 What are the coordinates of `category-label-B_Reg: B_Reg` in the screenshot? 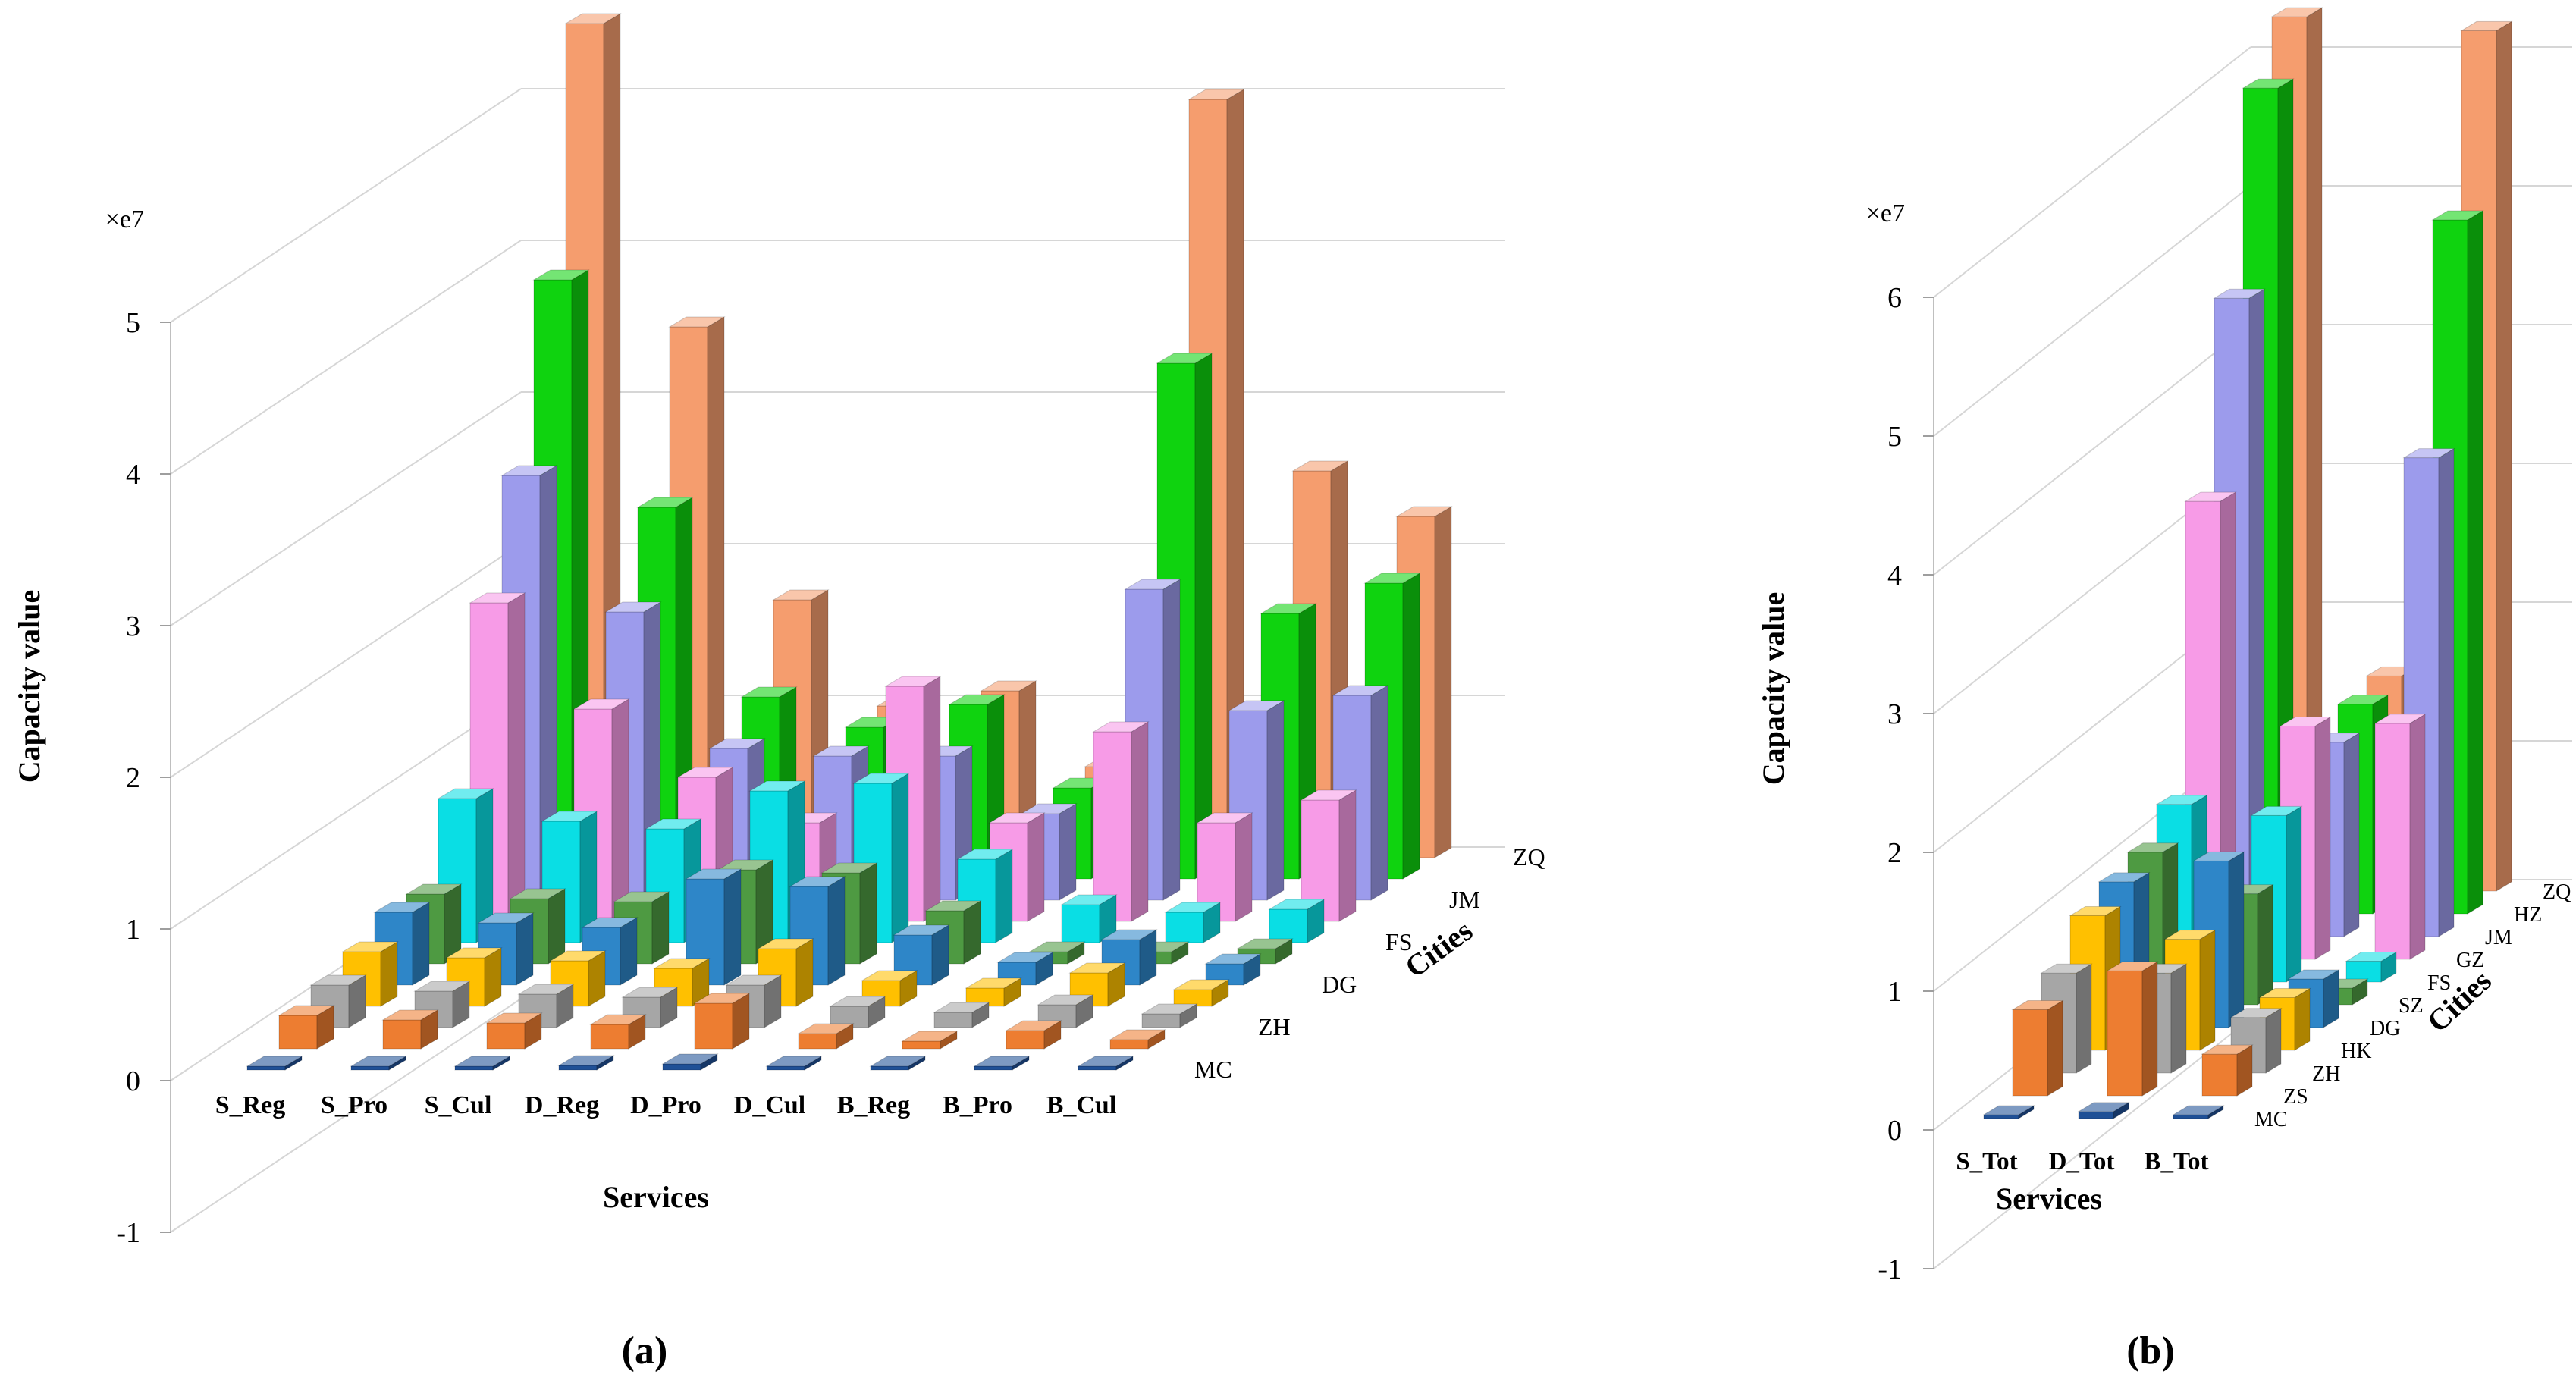 It's located at (873, 1105).